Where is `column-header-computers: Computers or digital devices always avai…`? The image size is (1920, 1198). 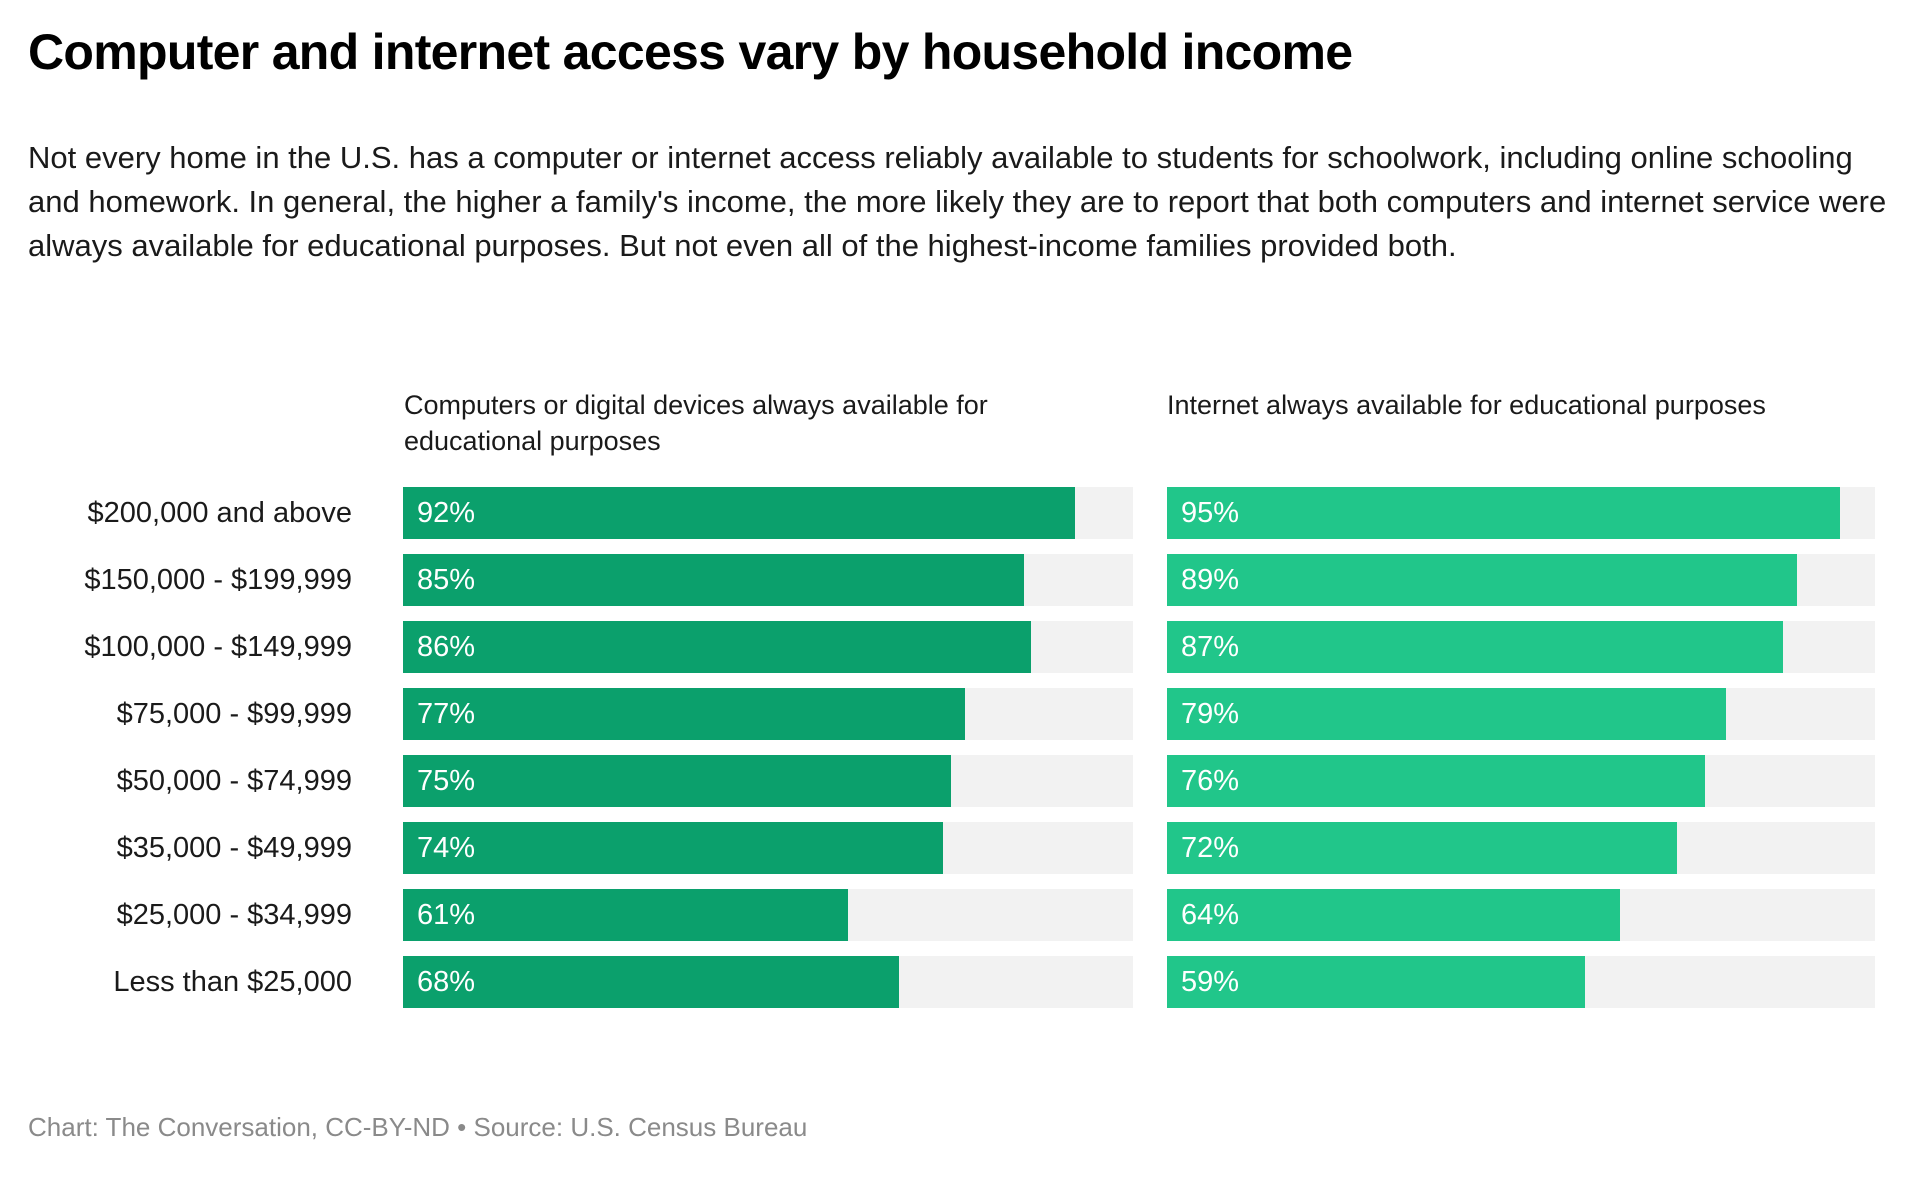
column-header-computers: Computers or digital devices always avai… is located at coordinates (696, 423).